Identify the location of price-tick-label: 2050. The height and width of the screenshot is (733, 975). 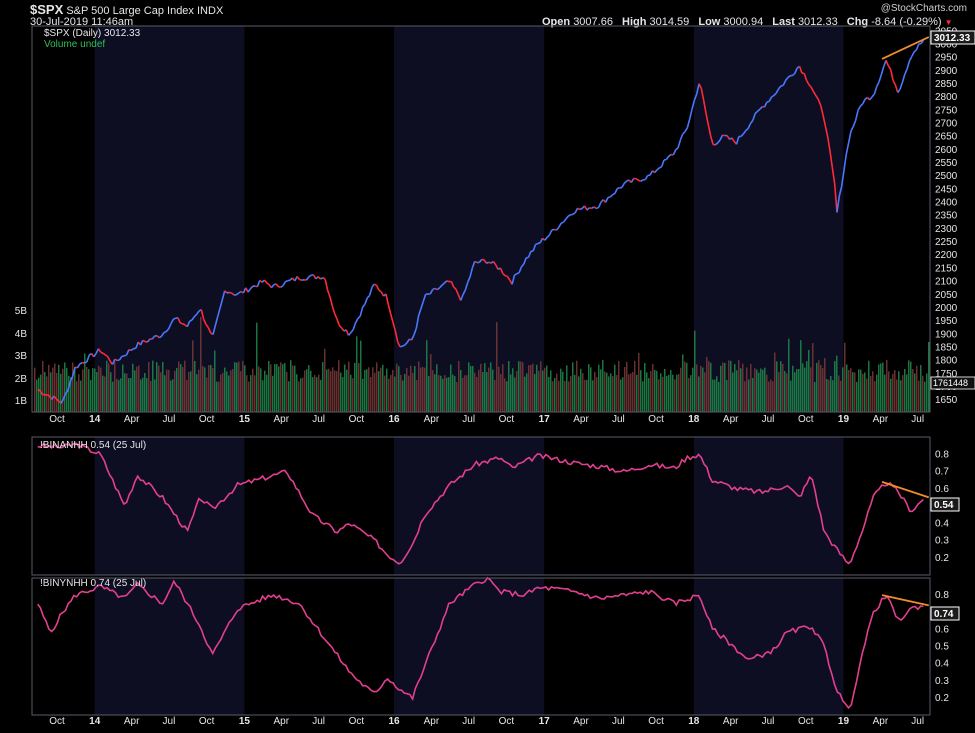
(946, 295).